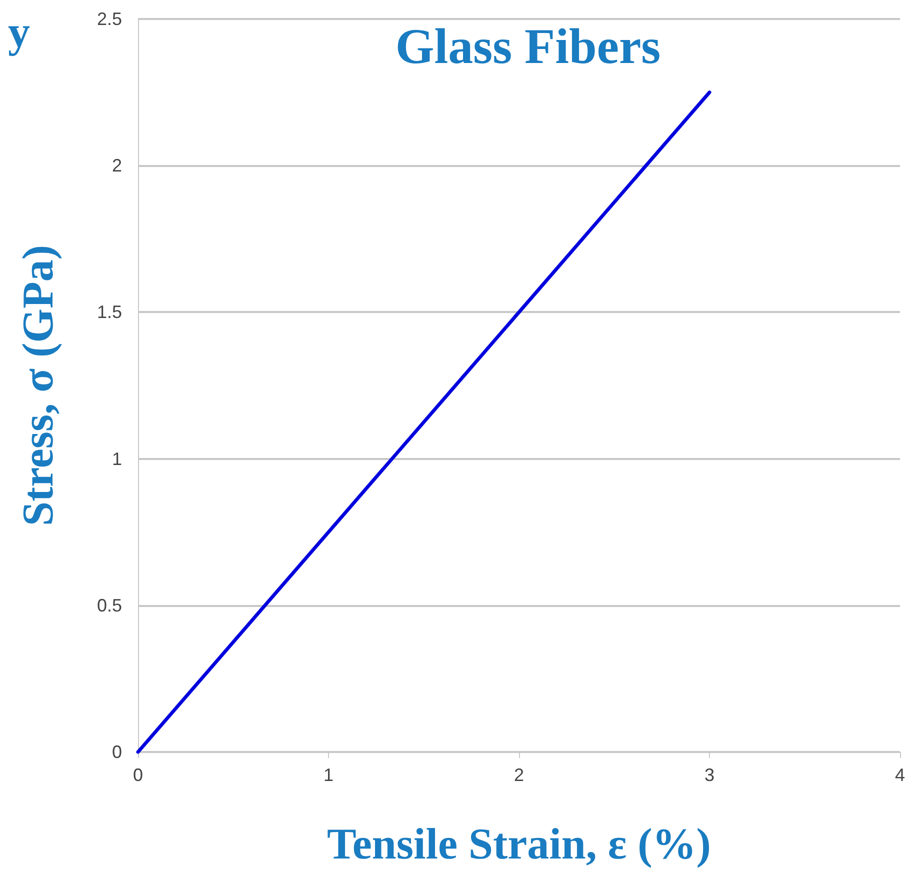 The height and width of the screenshot is (873, 908). I want to click on x-axis-title: Tensile Strain, ε (%), so click(519, 844).